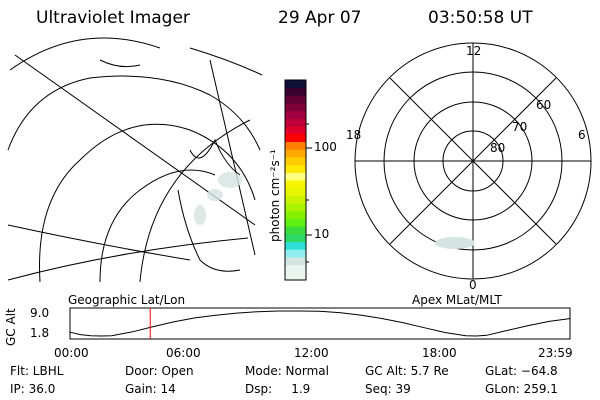  Describe the element at coordinates (322, 234) in the screenshot. I see `colorbar-tick-10: 10` at that location.